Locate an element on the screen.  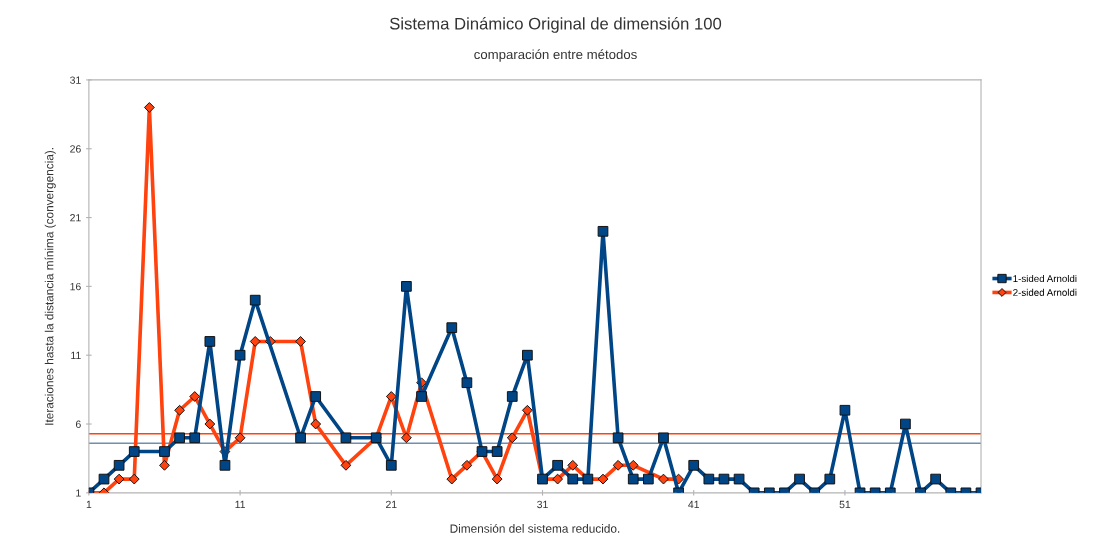
y-tick-label: 21 is located at coordinates (75, 218).